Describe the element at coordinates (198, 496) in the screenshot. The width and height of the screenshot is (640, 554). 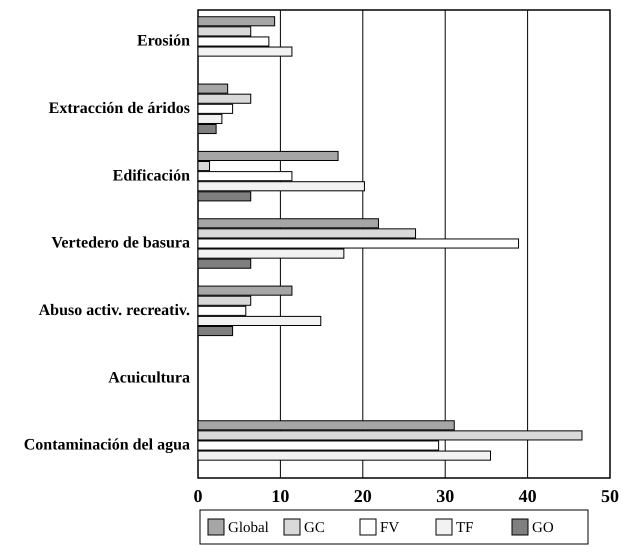
I see `x-tick-label: 0` at that location.